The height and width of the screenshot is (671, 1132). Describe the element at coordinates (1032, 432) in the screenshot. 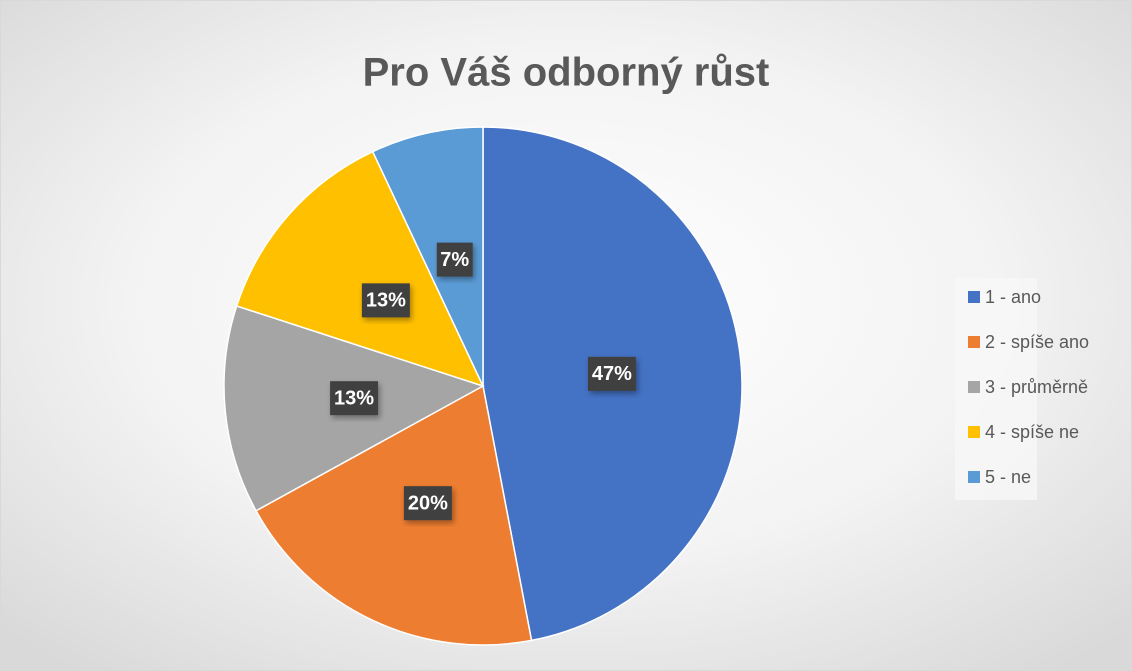

I see `legend-label: 4 - spíše ne` at that location.